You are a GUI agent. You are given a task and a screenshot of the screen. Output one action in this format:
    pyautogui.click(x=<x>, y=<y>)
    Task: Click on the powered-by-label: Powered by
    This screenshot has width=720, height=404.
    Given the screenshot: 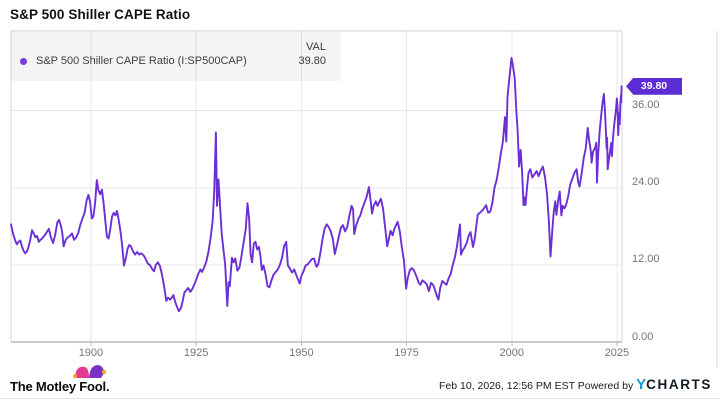 What is the action you would take?
    pyautogui.click(x=605, y=386)
    